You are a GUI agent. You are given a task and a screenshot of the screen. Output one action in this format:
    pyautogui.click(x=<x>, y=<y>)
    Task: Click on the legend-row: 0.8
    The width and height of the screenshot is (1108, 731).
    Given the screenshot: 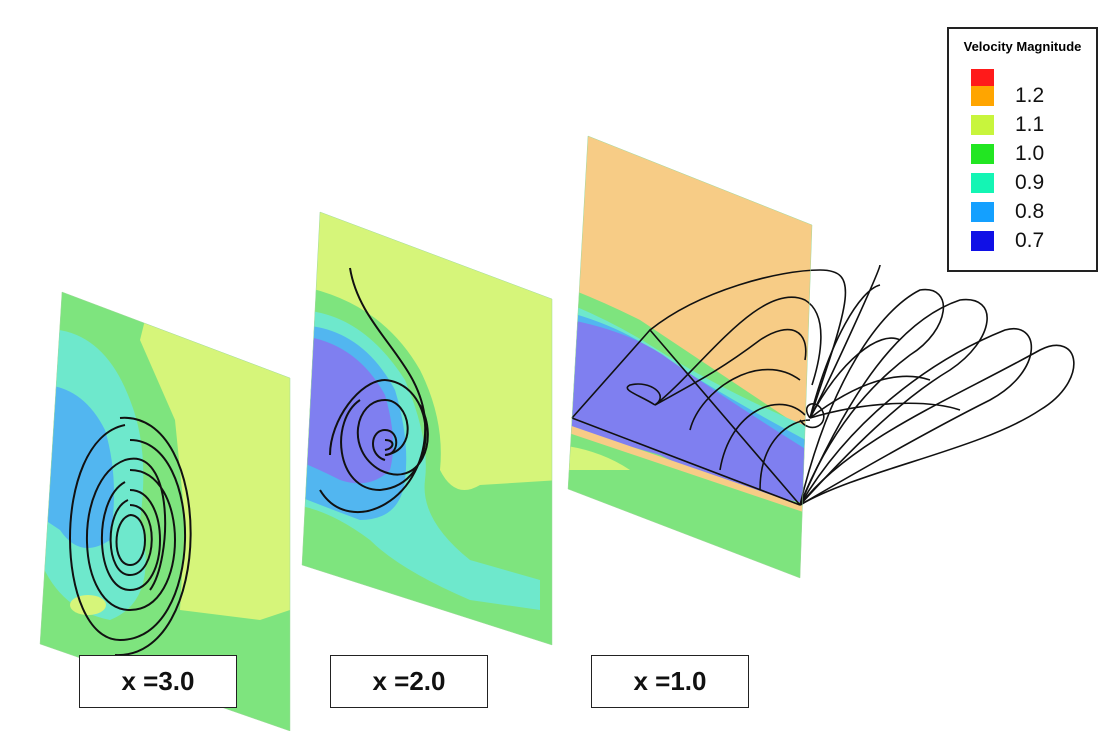 What is the action you would take?
    pyautogui.click(x=1028, y=215)
    